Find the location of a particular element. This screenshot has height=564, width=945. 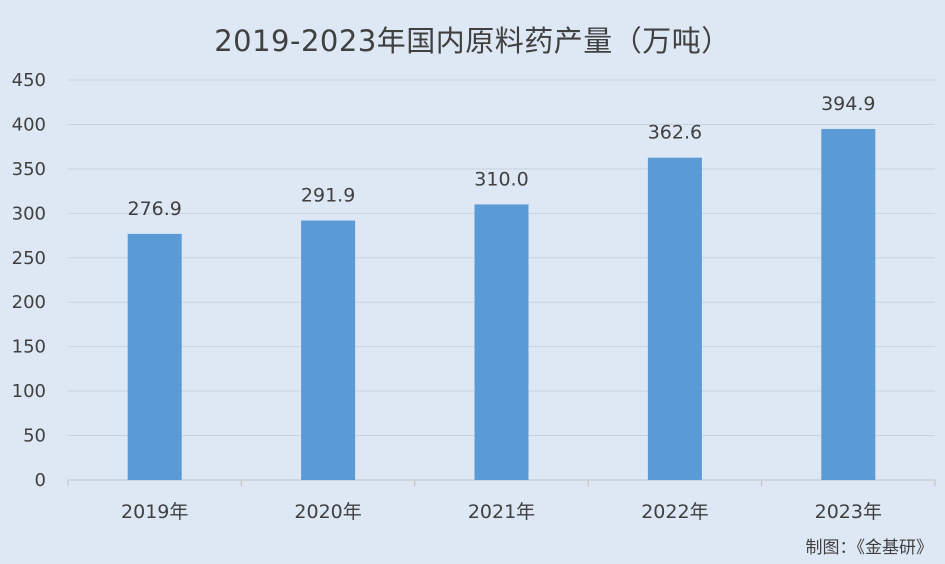

x-tick-label: 2020年 is located at coordinates (327, 512).